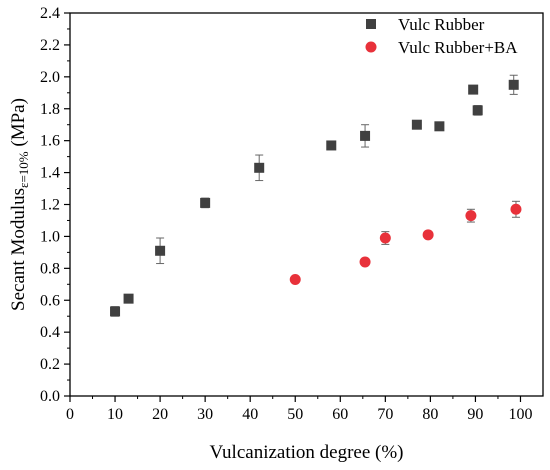  I want to click on y-tick-label: 2.0, so click(50, 77).